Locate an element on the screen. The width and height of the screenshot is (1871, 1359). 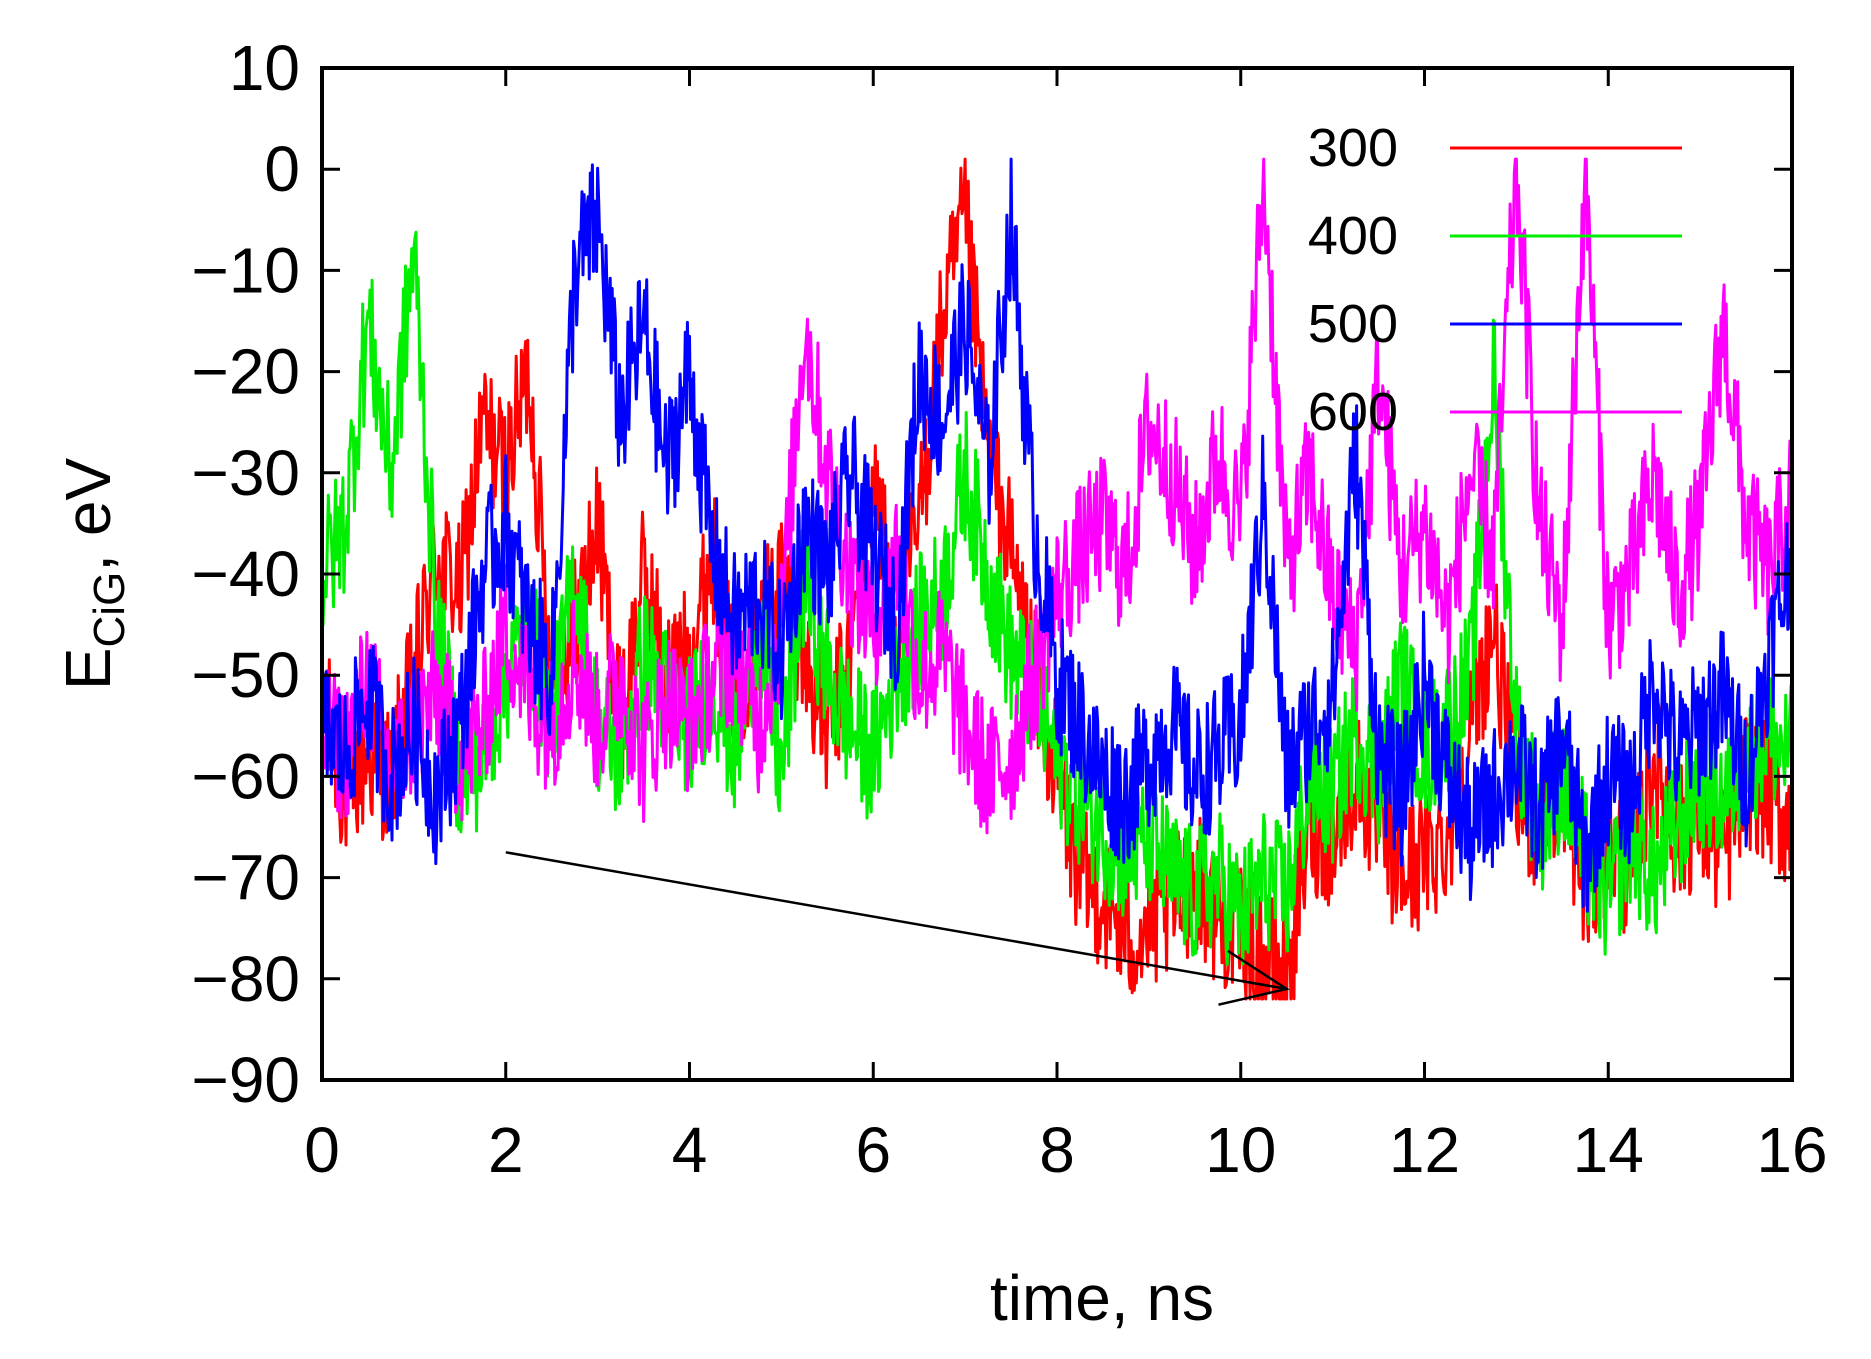
x-axis-label: time, ns is located at coordinates (1102, 1298).